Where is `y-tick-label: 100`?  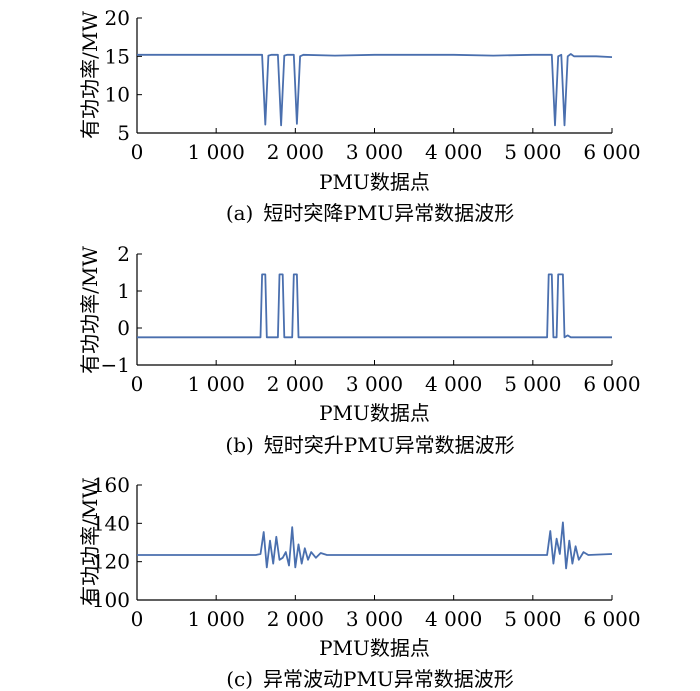 y-tick-label: 100 is located at coordinates (111, 600).